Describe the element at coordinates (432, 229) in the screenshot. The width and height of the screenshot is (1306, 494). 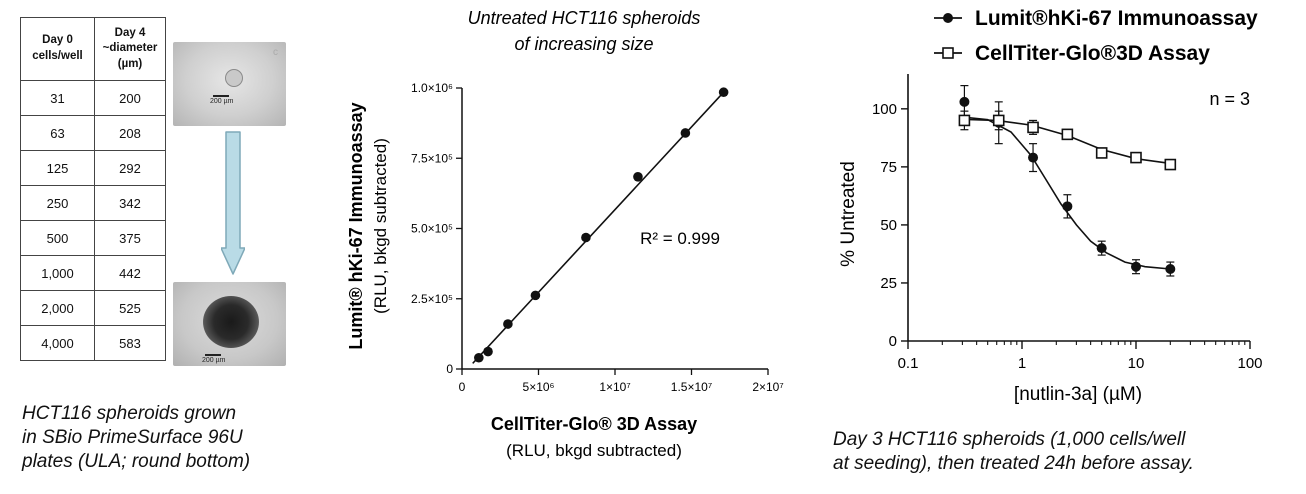
I see `y-tick-label: 5.0×10⁵` at that location.